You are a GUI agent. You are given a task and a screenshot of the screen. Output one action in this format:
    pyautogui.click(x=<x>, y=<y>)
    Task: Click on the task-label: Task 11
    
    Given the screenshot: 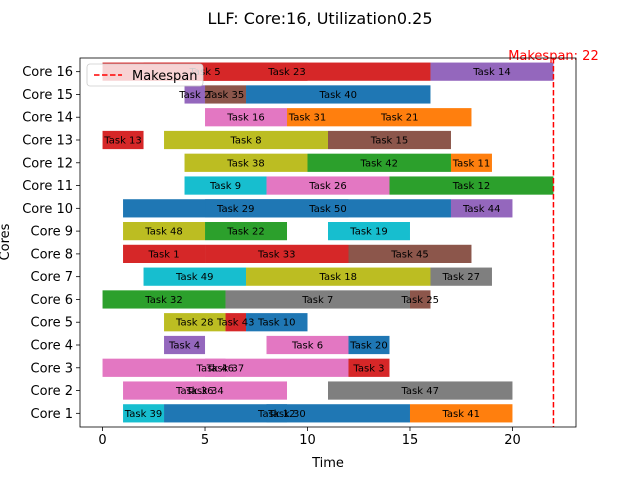 What is the action you would take?
    pyautogui.click(x=471, y=163)
    